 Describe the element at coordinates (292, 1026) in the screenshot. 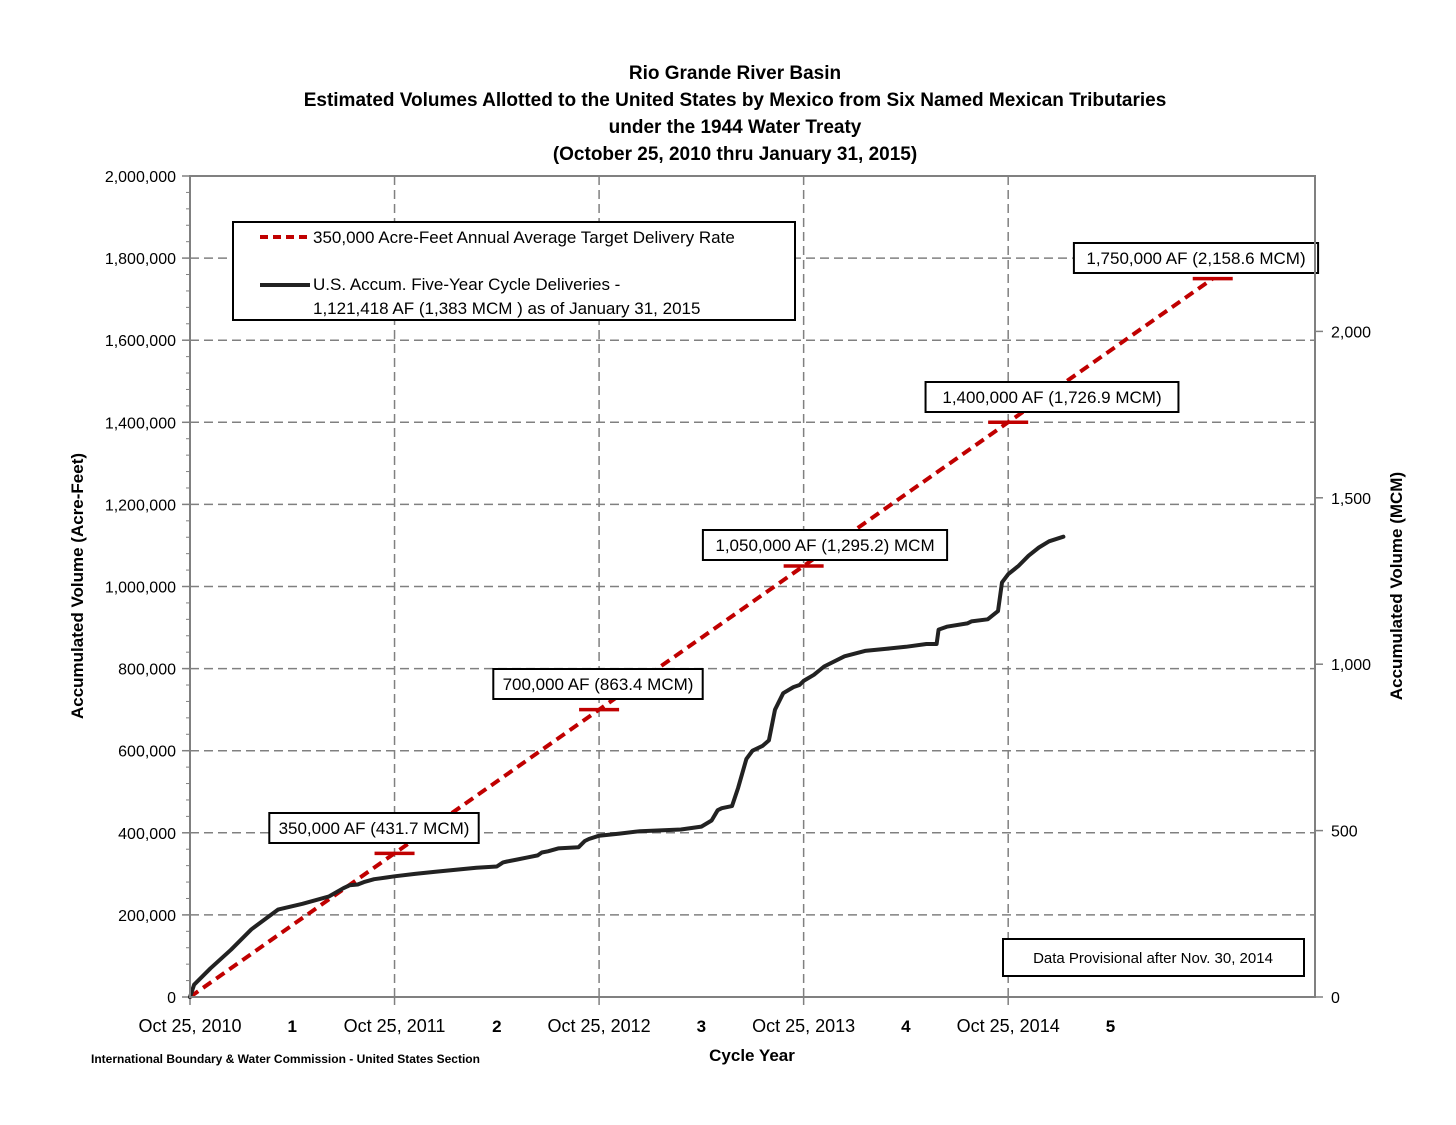

I see `cycle-year-label: 1` at that location.